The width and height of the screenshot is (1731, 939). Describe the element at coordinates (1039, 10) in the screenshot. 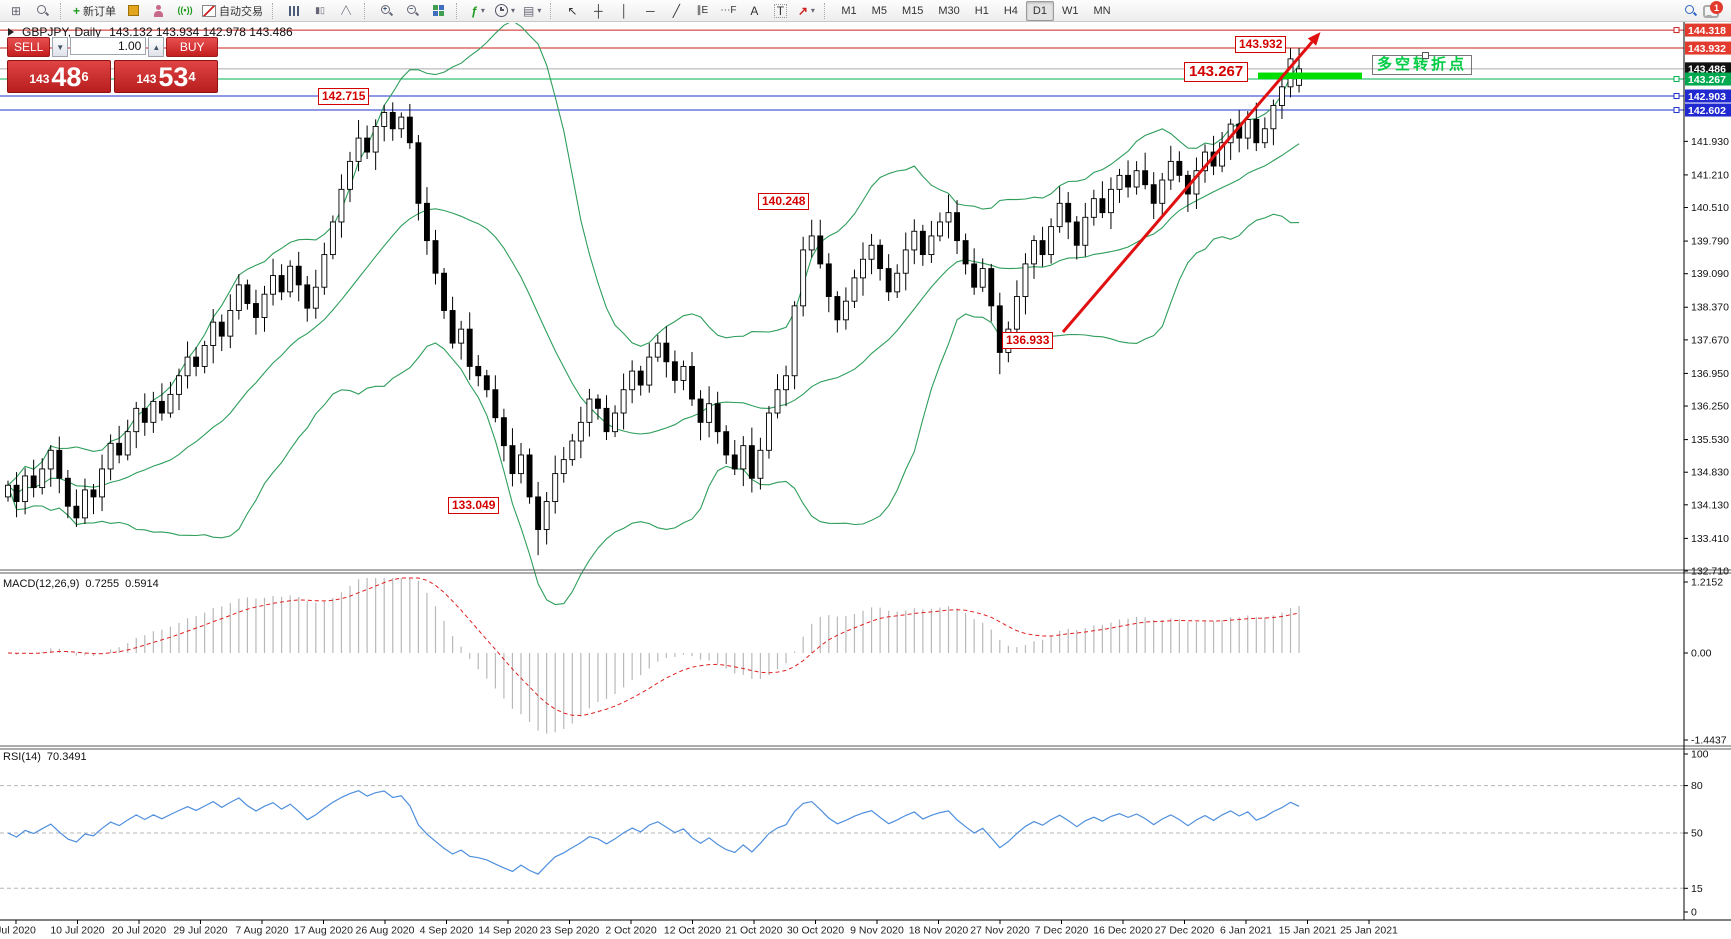

I see `timeframe-D1: D1` at that location.